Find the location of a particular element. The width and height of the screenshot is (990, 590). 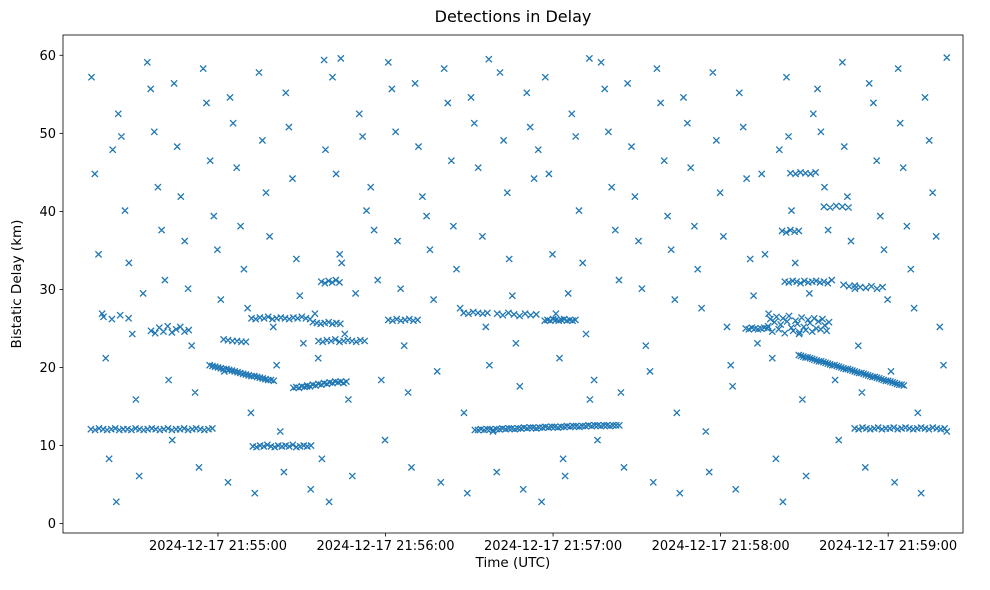

y-axis-label: Bistatic Delay (km) is located at coordinates (17, 284).